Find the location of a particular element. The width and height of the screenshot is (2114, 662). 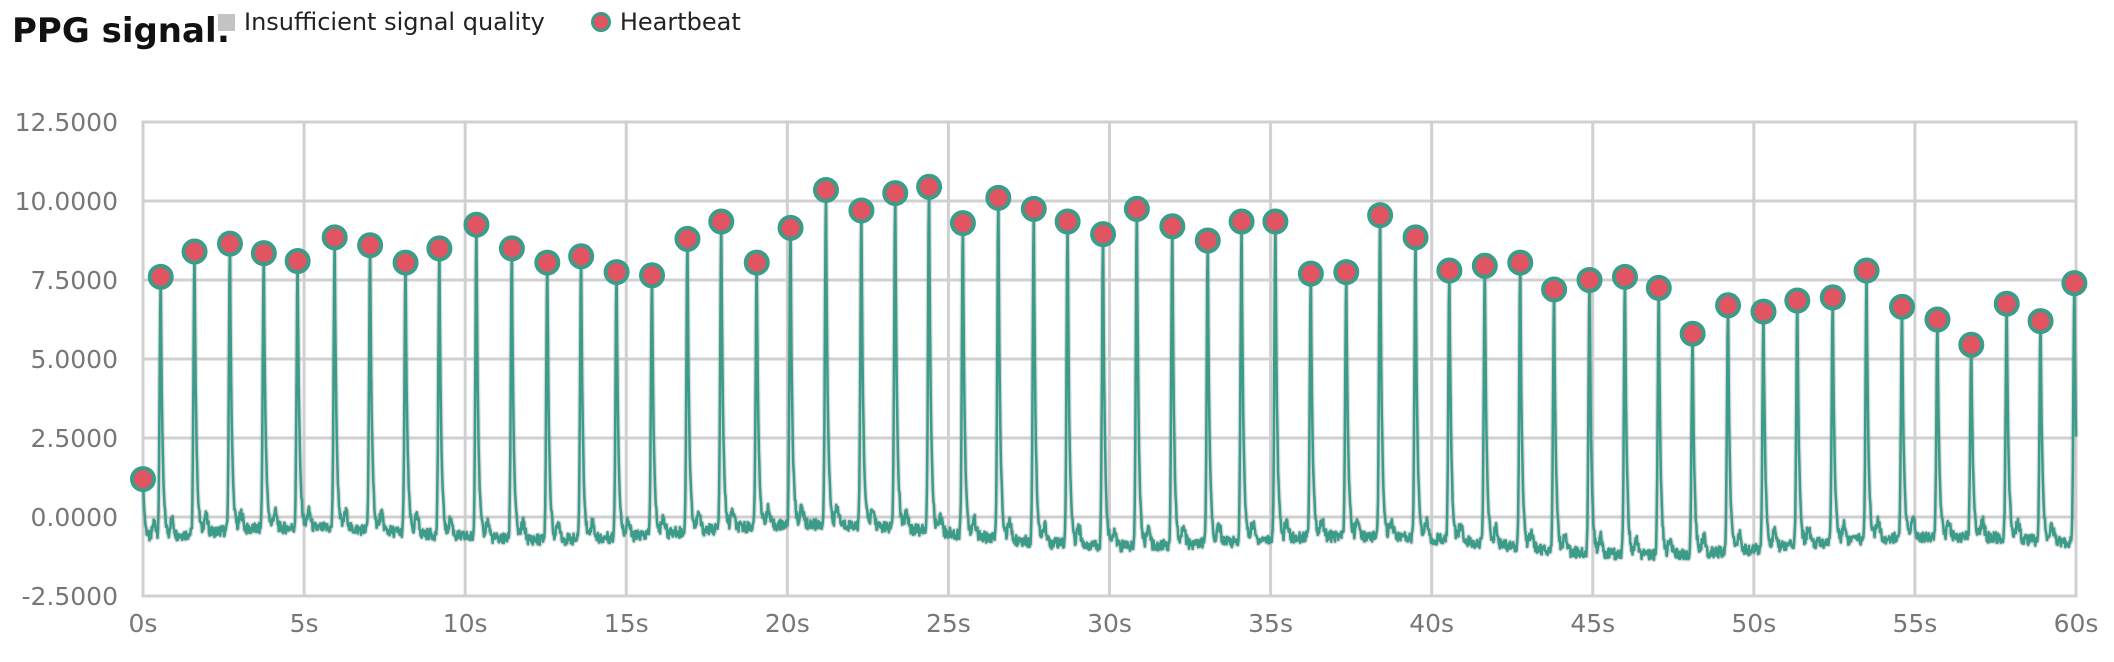

y-tick-label: 2.5000 is located at coordinates (74, 438).